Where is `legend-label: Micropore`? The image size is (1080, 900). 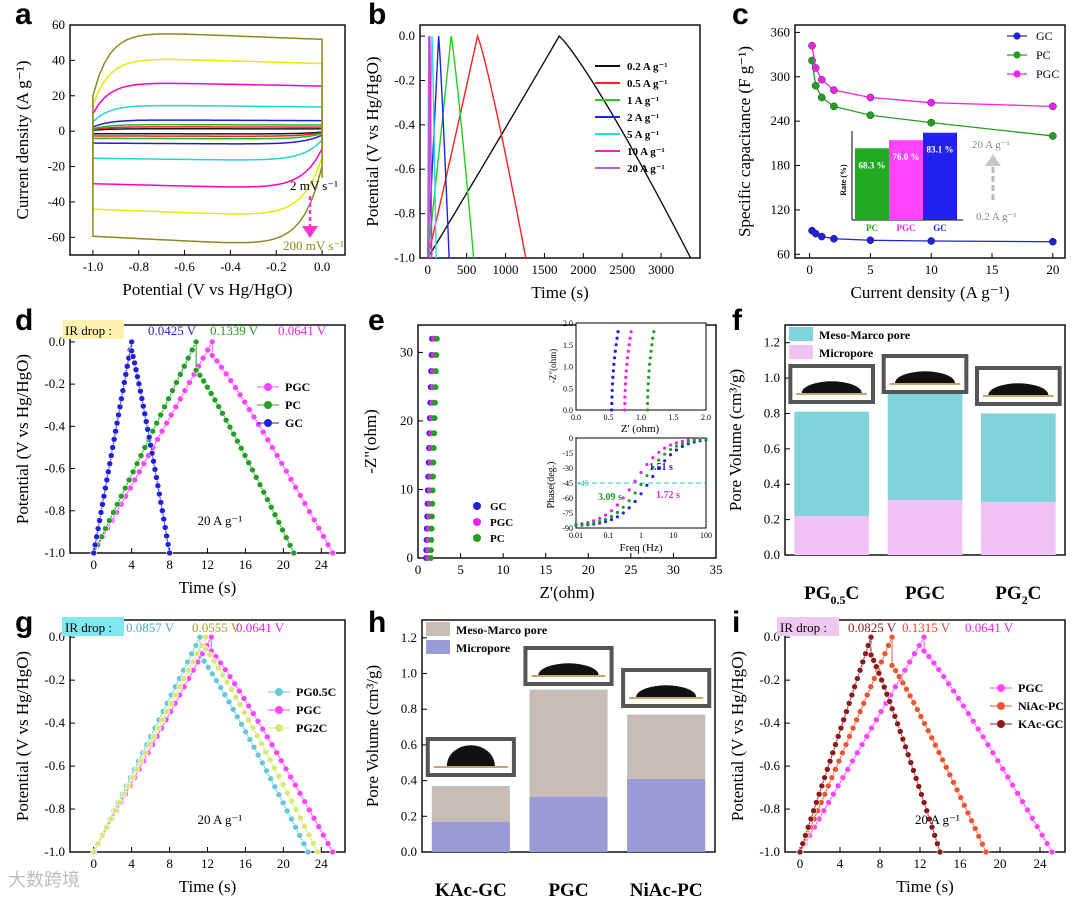 legend-label: Micropore is located at coordinates (483, 648).